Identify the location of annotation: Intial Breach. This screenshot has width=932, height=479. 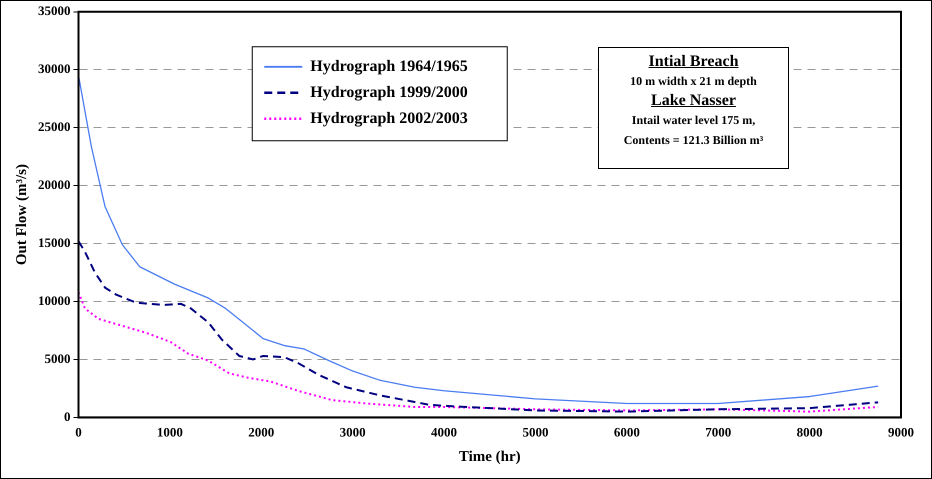
(694, 61).